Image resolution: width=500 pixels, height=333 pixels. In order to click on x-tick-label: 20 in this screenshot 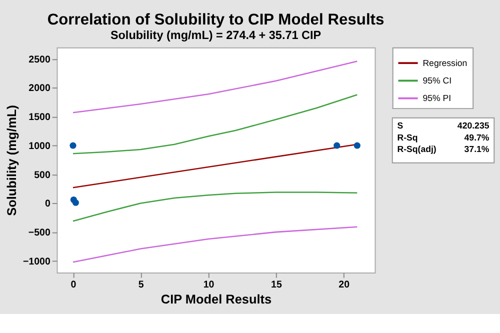, I will do `click(344, 285)`.